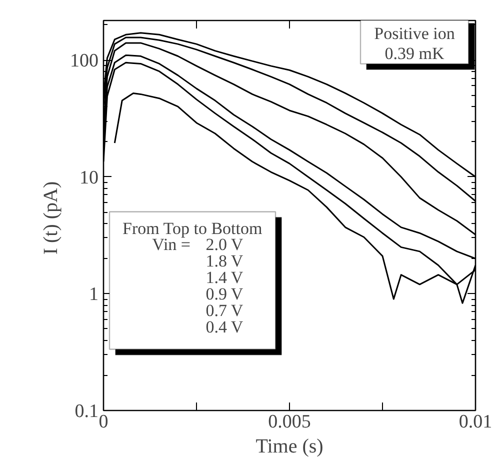  I want to click on y-tick-label: 10, so click(89, 177).